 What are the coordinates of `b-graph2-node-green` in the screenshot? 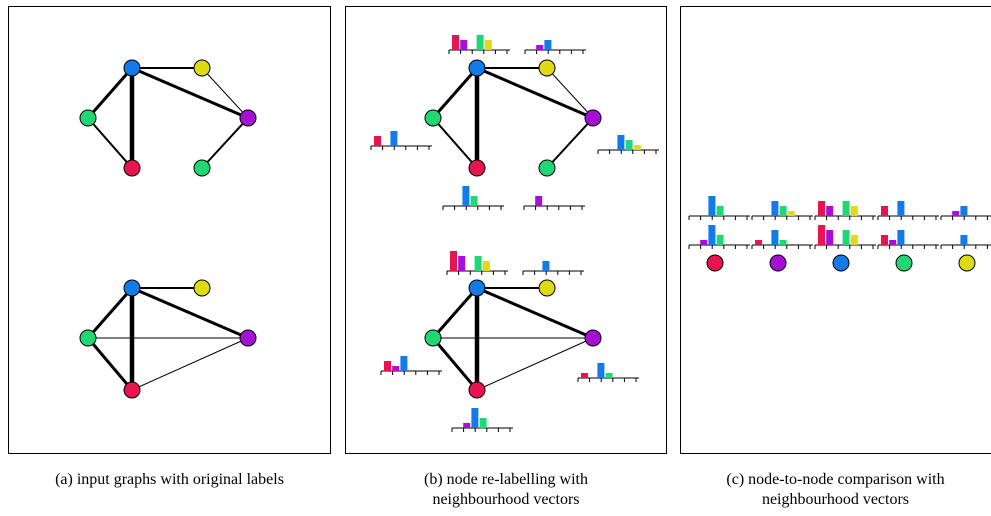 It's located at (433, 338).